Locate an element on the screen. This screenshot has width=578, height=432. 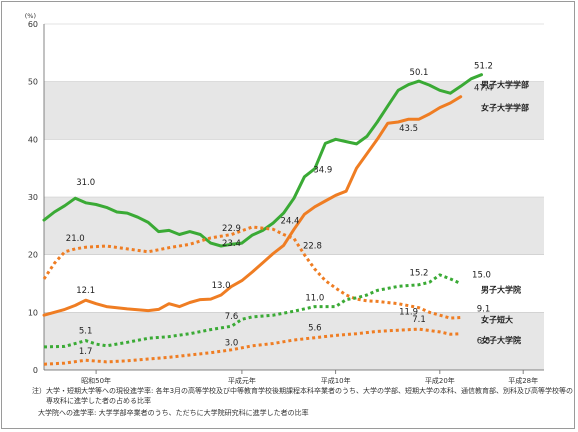
data-label: 11.0 is located at coordinates (314, 299).